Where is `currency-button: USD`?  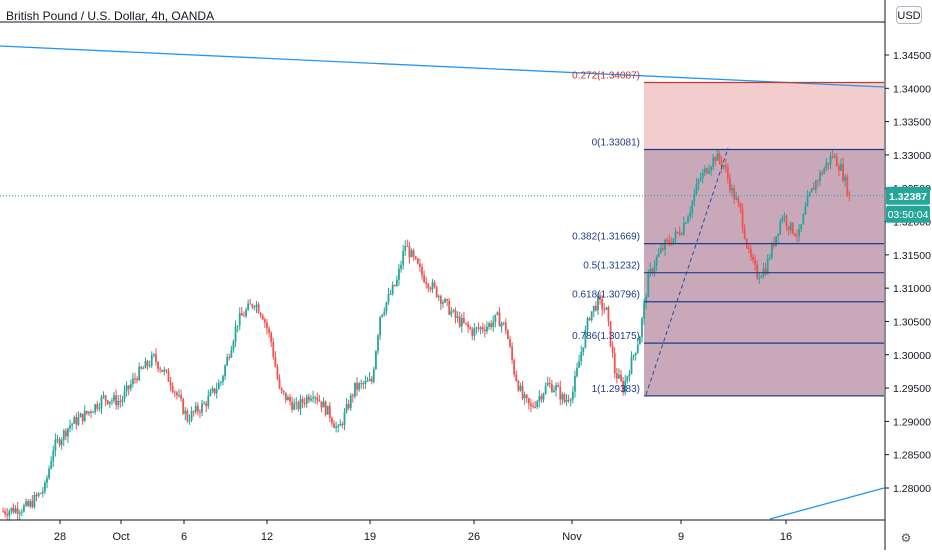 currency-button: USD is located at coordinates (909, 15).